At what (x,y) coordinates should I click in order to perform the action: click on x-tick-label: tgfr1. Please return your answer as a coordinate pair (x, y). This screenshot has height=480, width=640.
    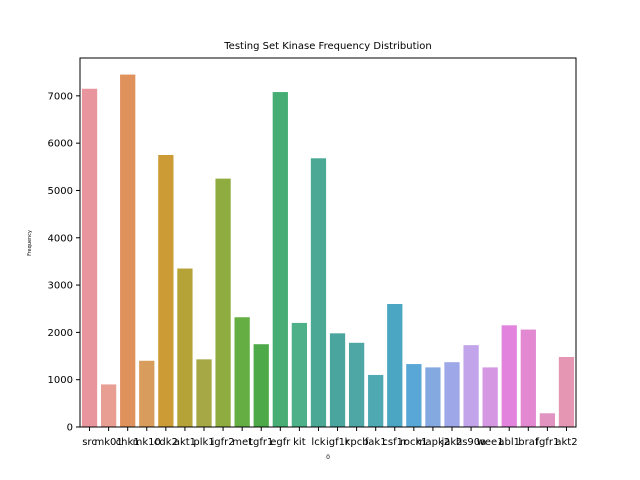
    Looking at the image, I should click on (261, 442).